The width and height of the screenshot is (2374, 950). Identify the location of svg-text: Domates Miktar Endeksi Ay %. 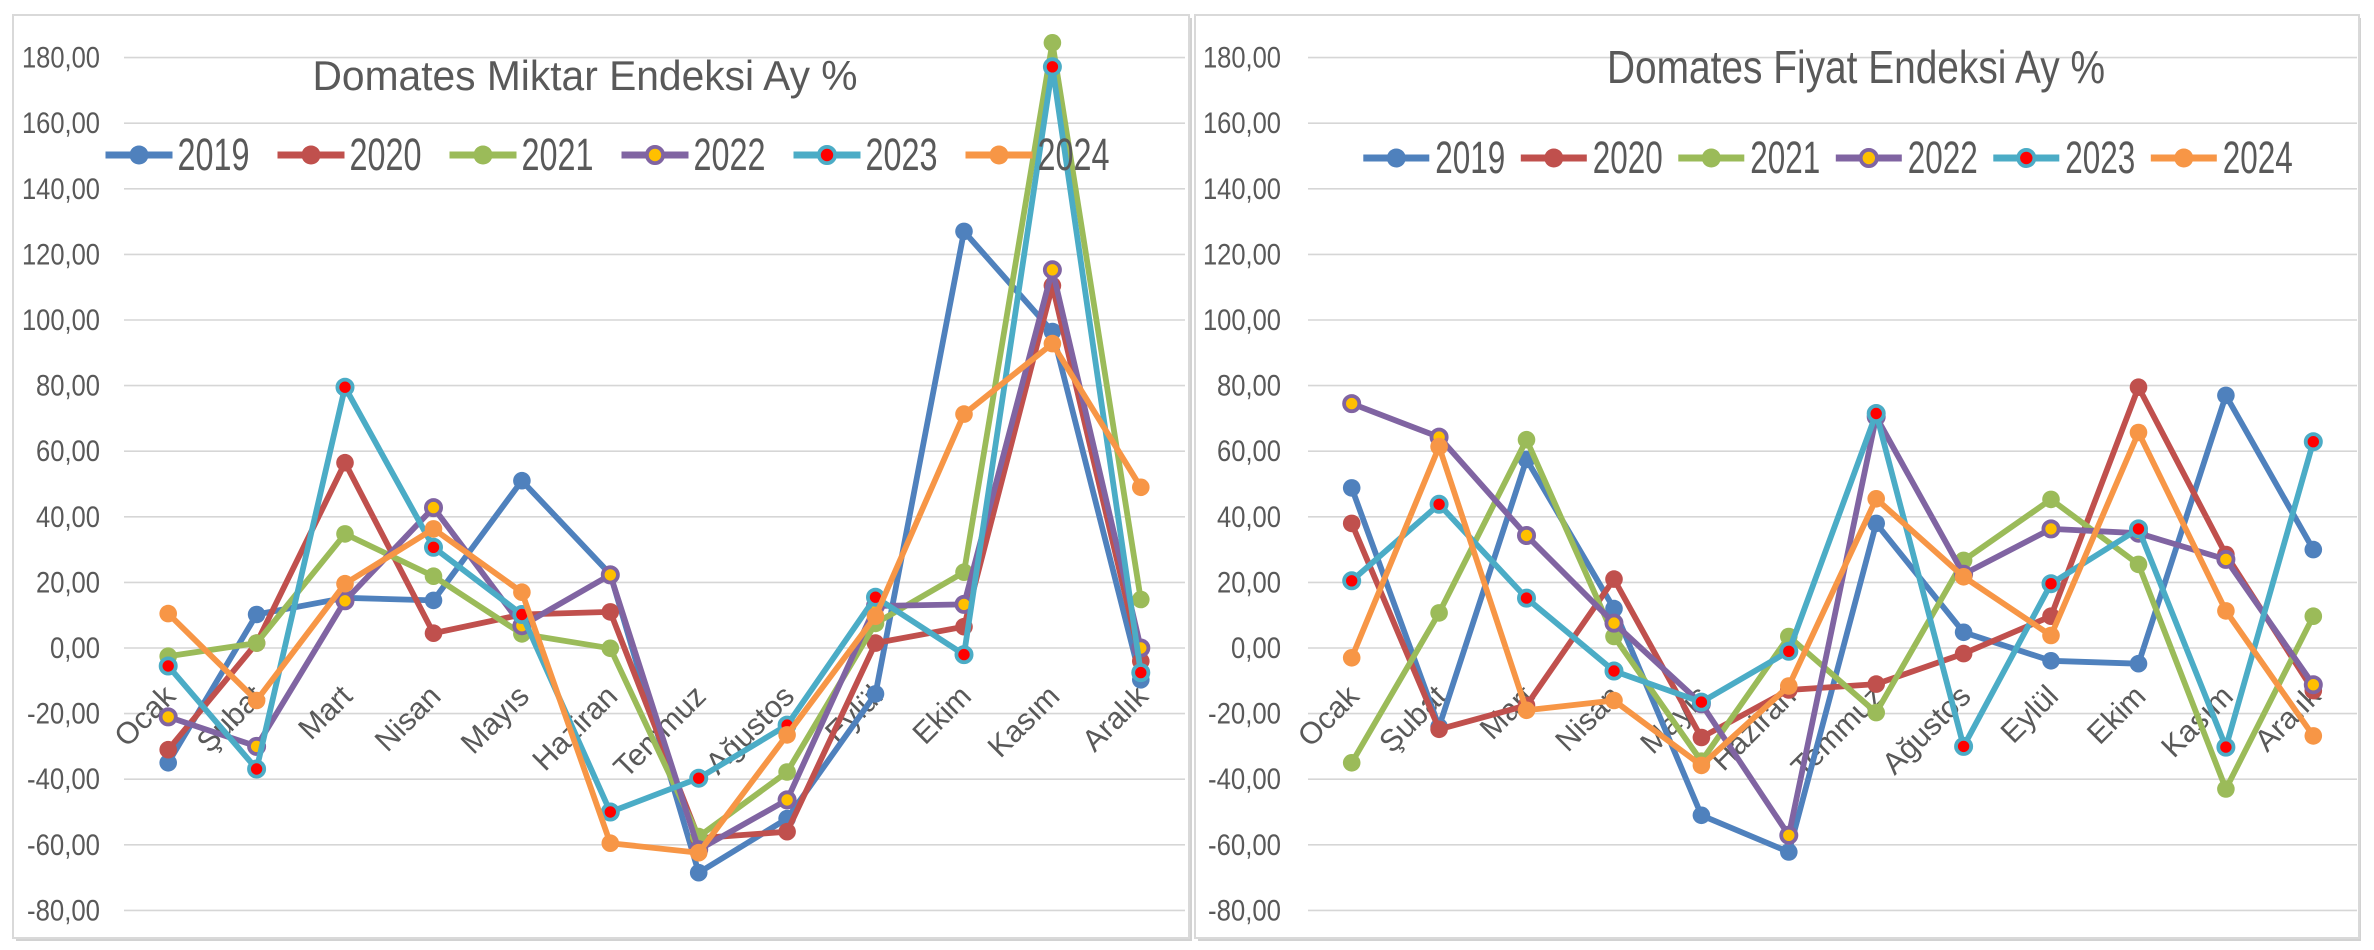
(585, 75).